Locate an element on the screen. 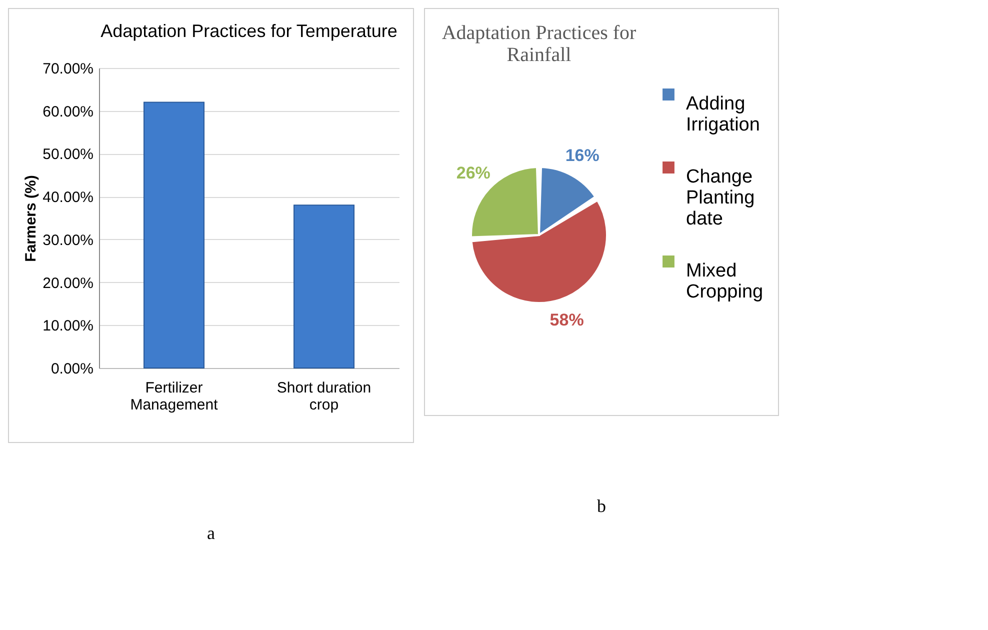 Image resolution: width=988 pixels, height=630 pixels. x-tick-label: Short duration crop is located at coordinates (324, 397).